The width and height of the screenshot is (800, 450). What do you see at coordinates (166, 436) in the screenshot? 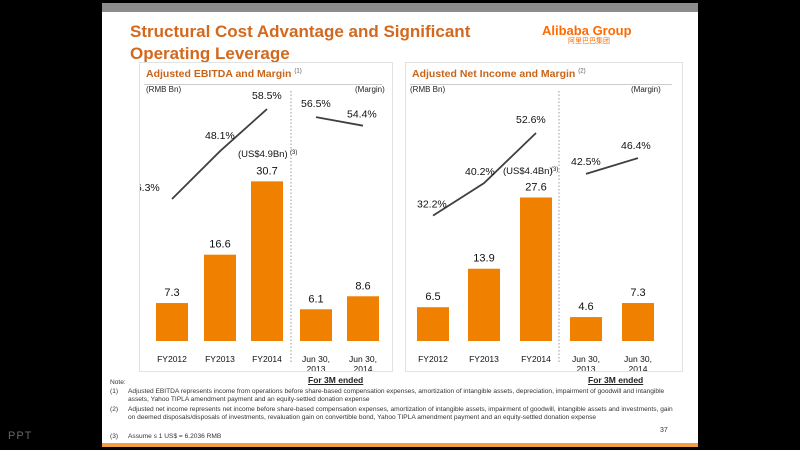
I see `note-3: (3) Assume s 1 US$ = 6.2036 RMB` at bounding box center [166, 436].